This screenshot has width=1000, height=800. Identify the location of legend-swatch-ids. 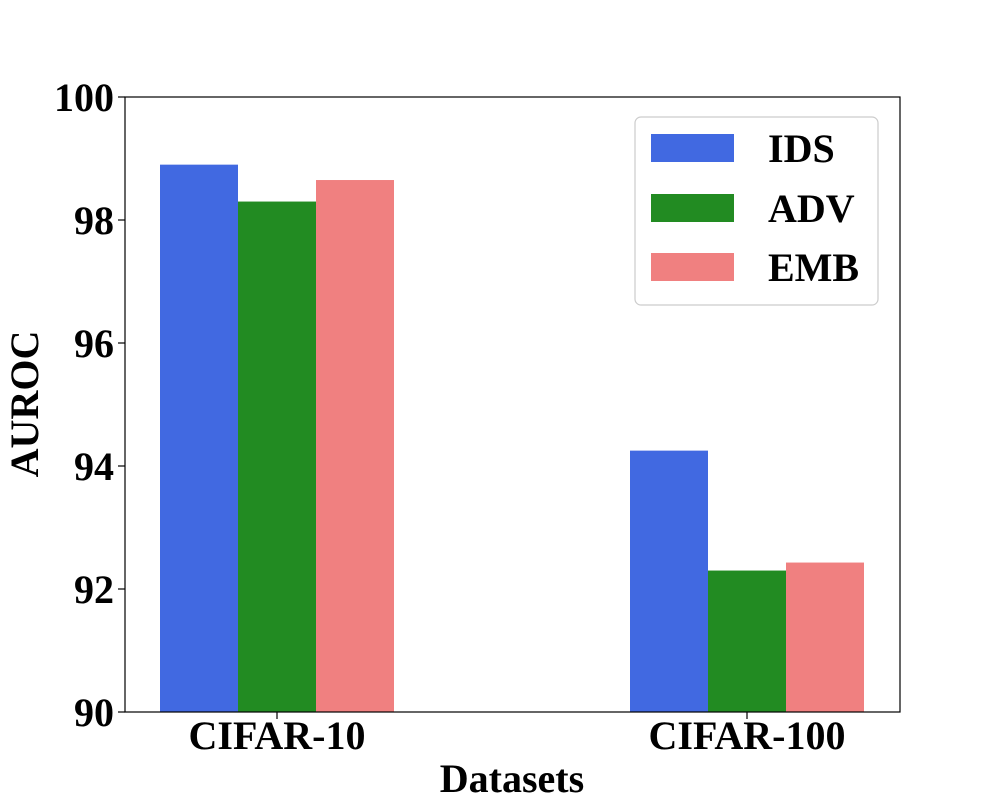
(692, 148).